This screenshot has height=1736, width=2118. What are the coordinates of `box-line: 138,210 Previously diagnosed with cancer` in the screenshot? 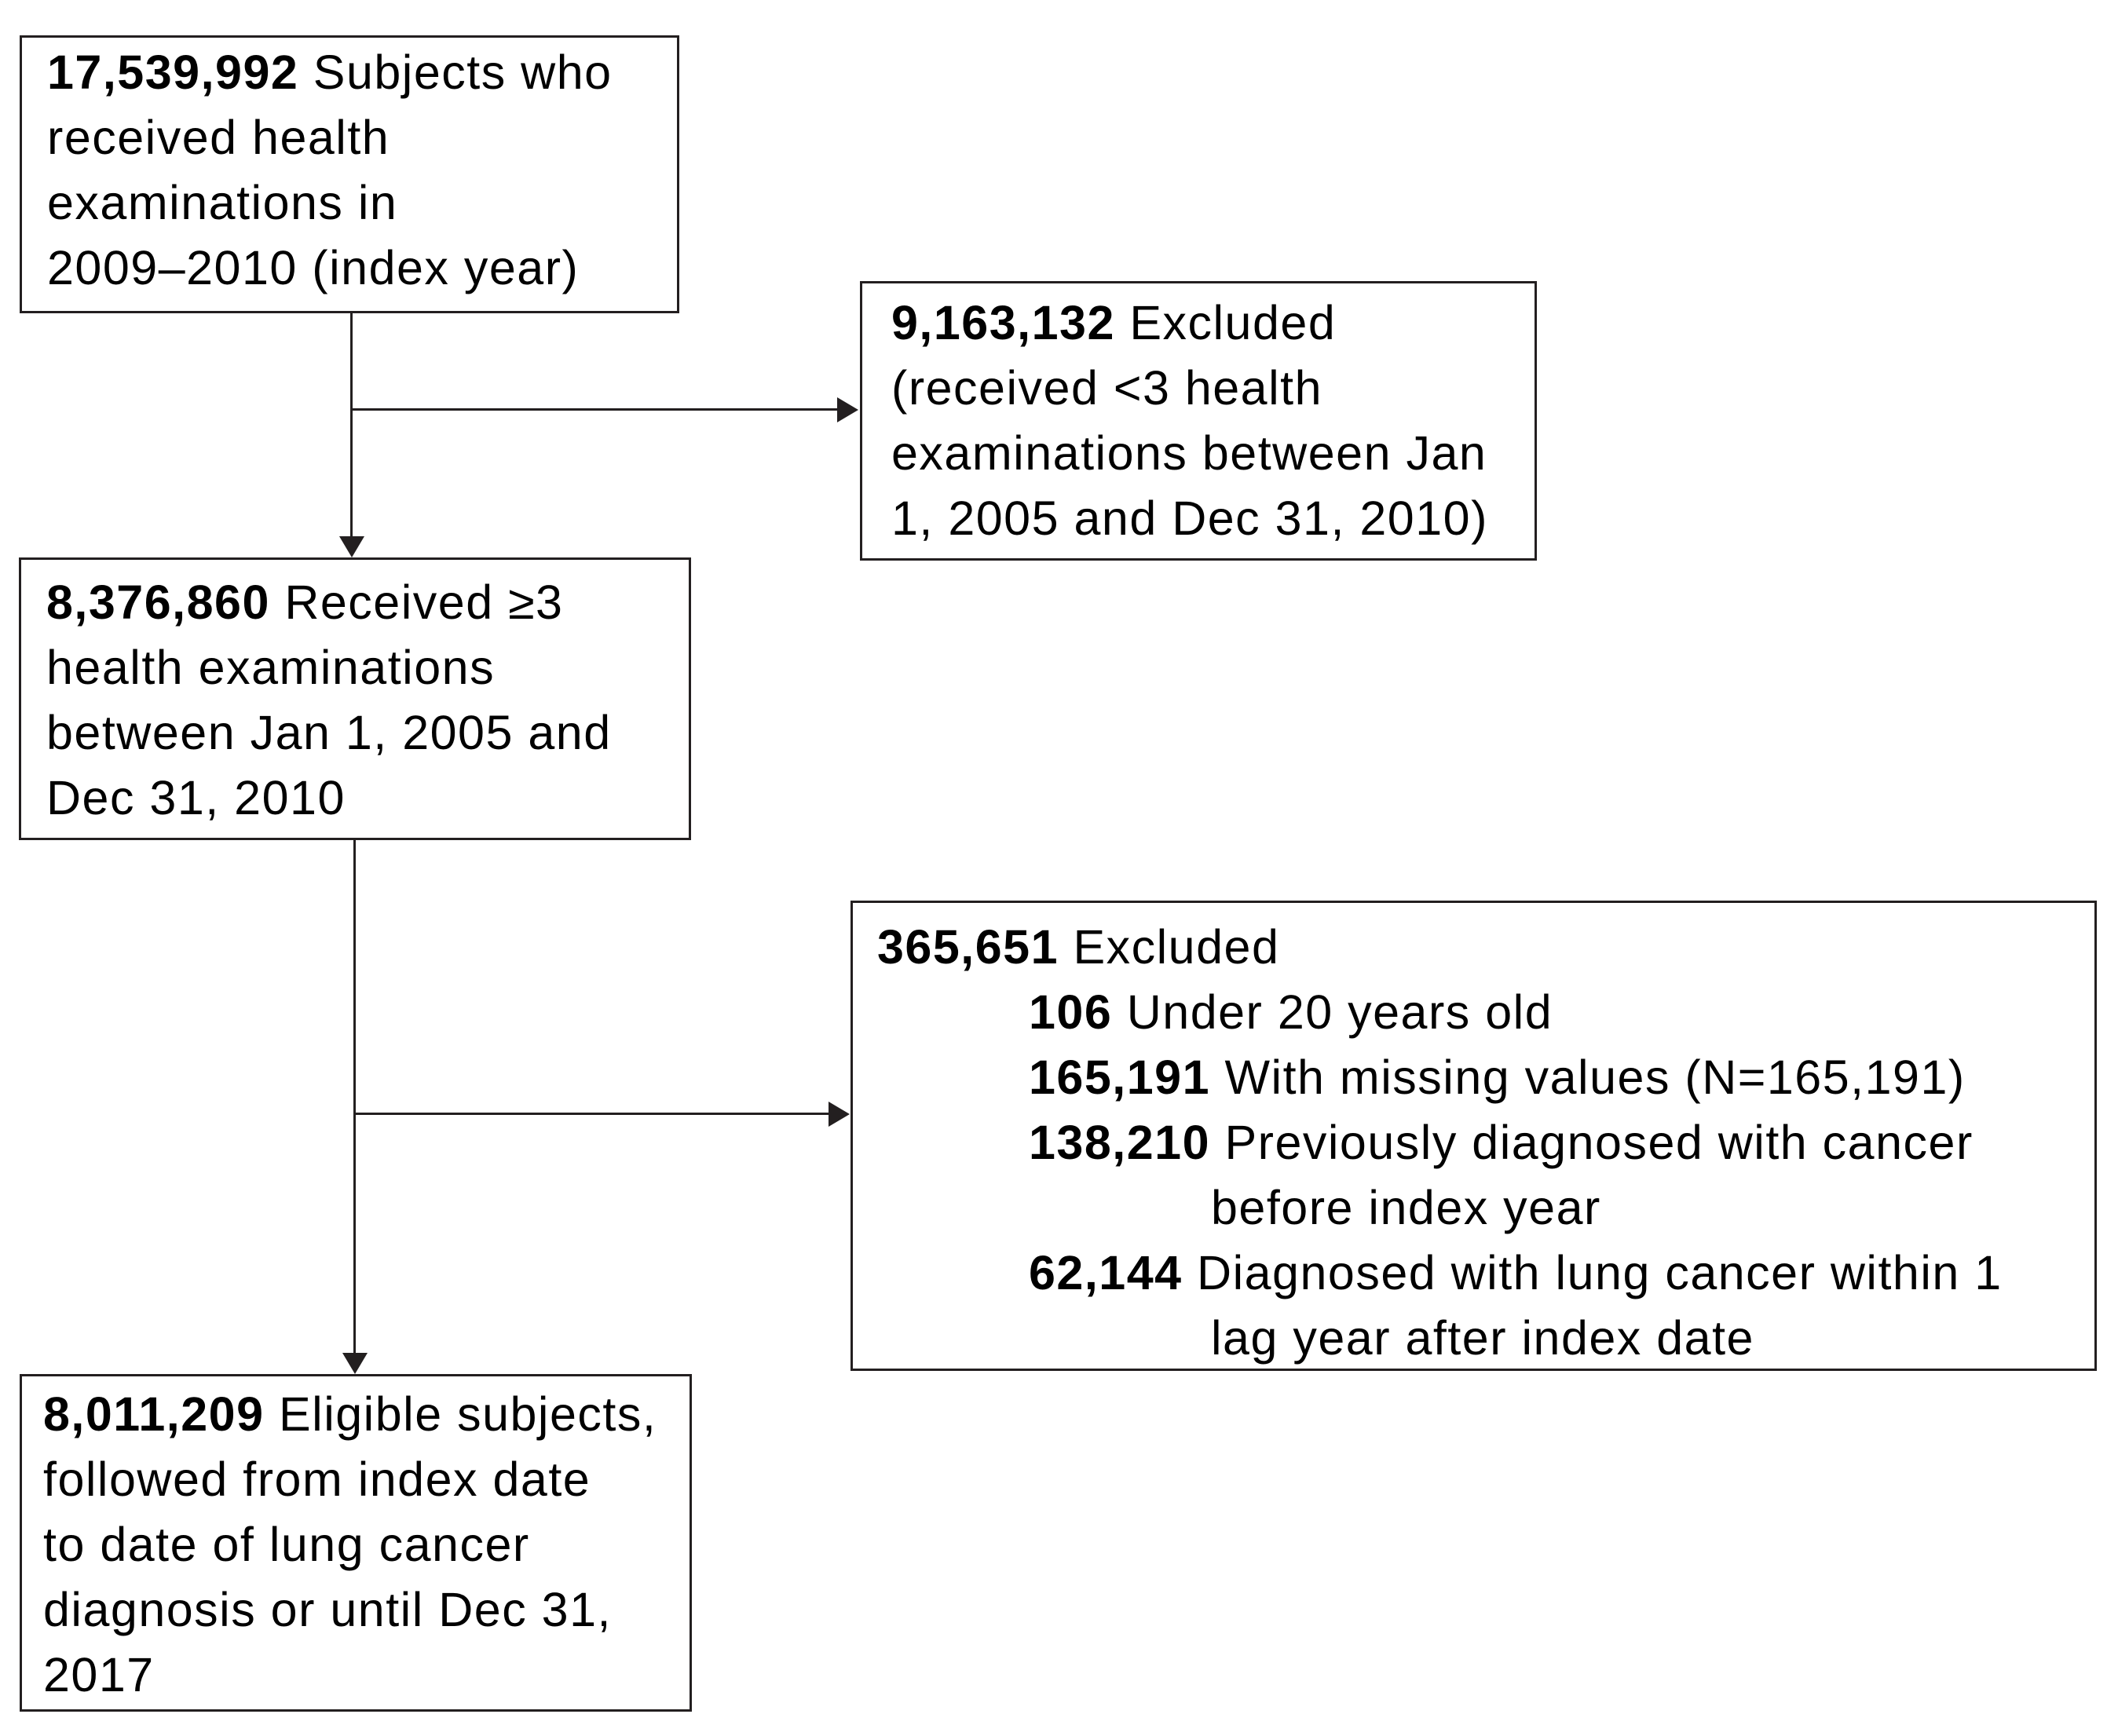 It's located at (1557, 1142).